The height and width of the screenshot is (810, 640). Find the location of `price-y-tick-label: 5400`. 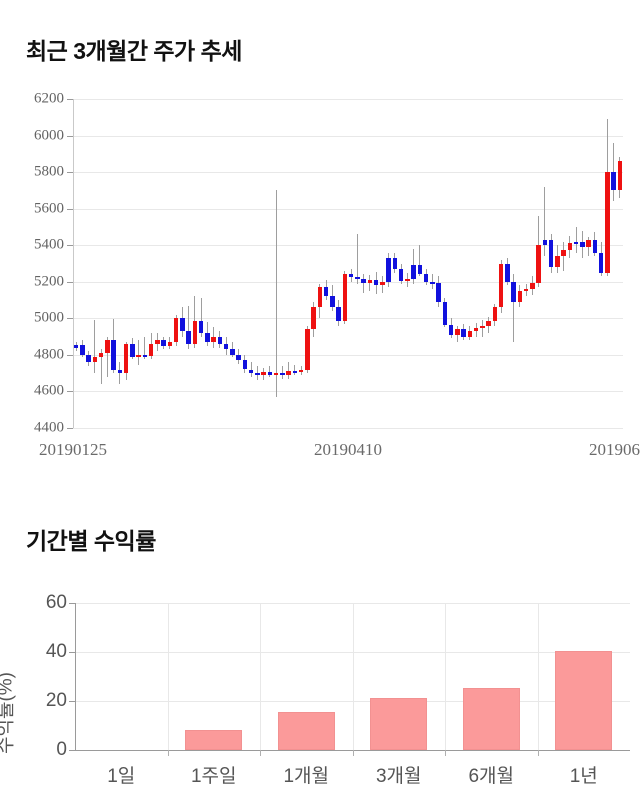

price-y-tick-label: 5400 is located at coordinates (49, 244).